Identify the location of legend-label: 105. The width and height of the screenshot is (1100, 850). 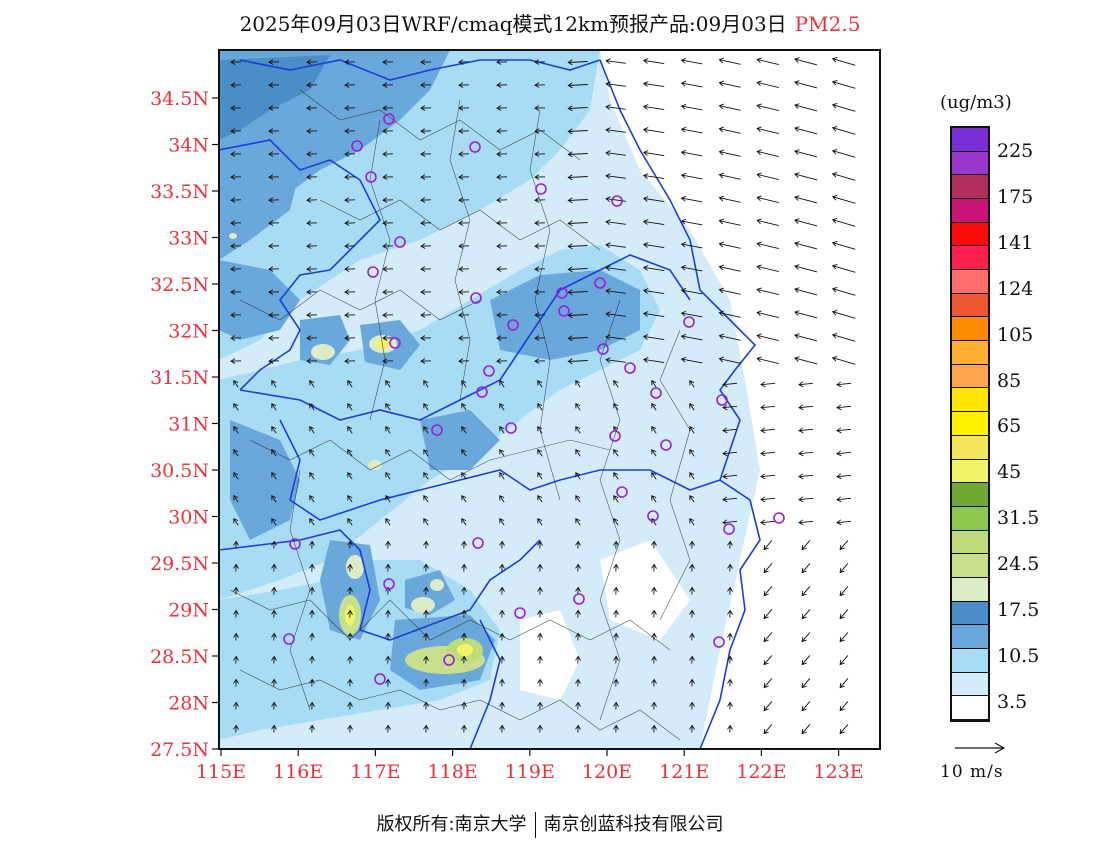
(1015, 334).